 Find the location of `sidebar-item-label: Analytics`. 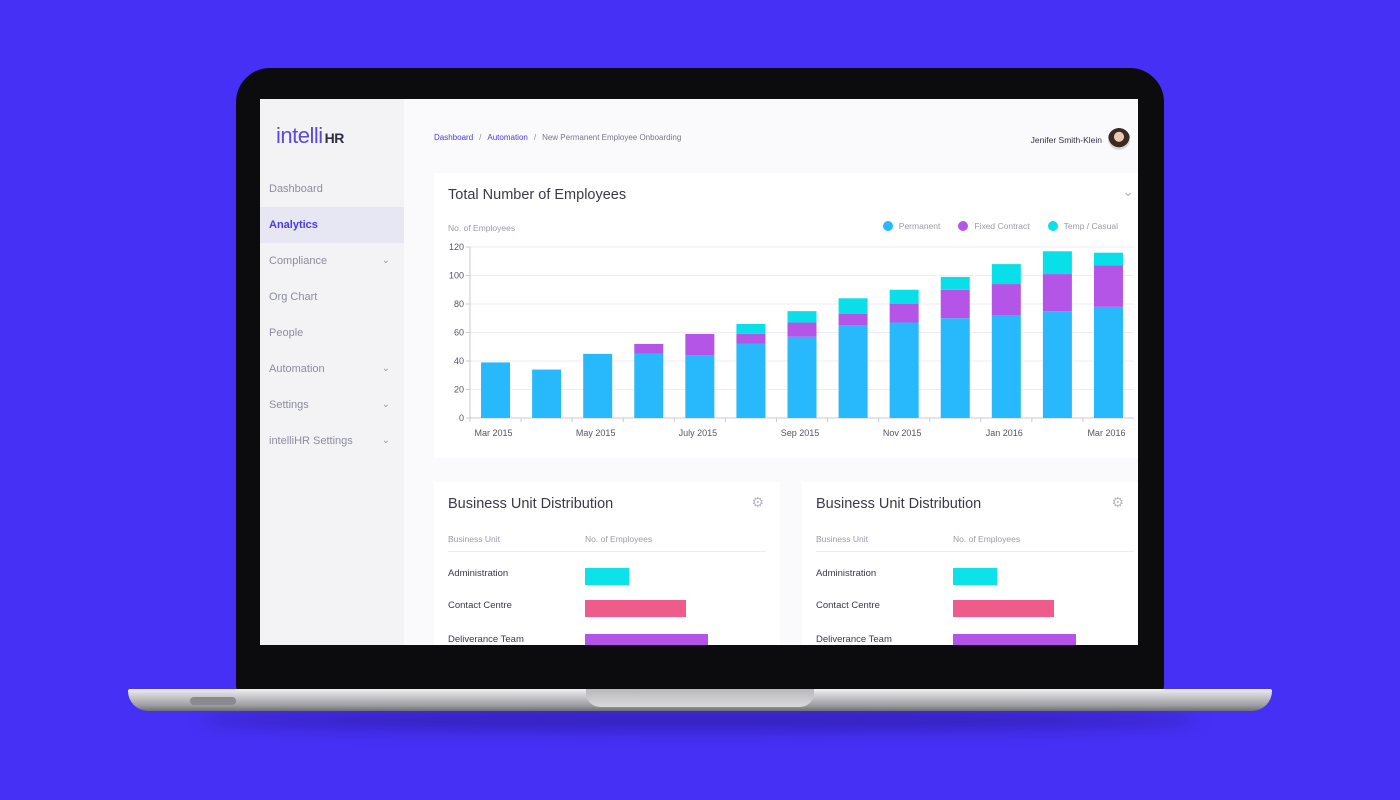

sidebar-item-label: Analytics is located at coordinates (293, 225).